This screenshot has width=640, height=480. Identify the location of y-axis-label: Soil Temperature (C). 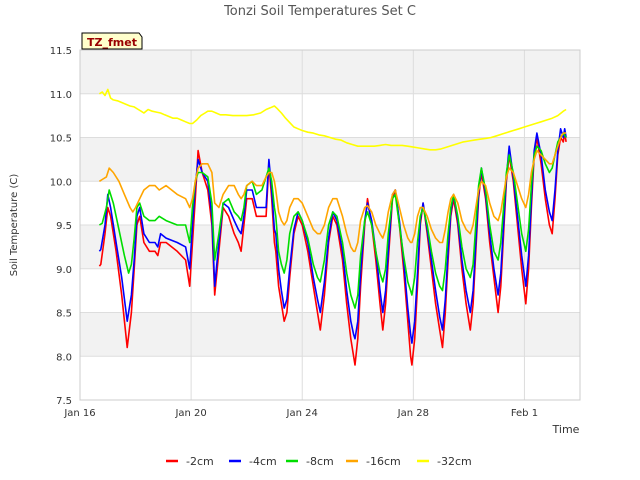
(14, 225).